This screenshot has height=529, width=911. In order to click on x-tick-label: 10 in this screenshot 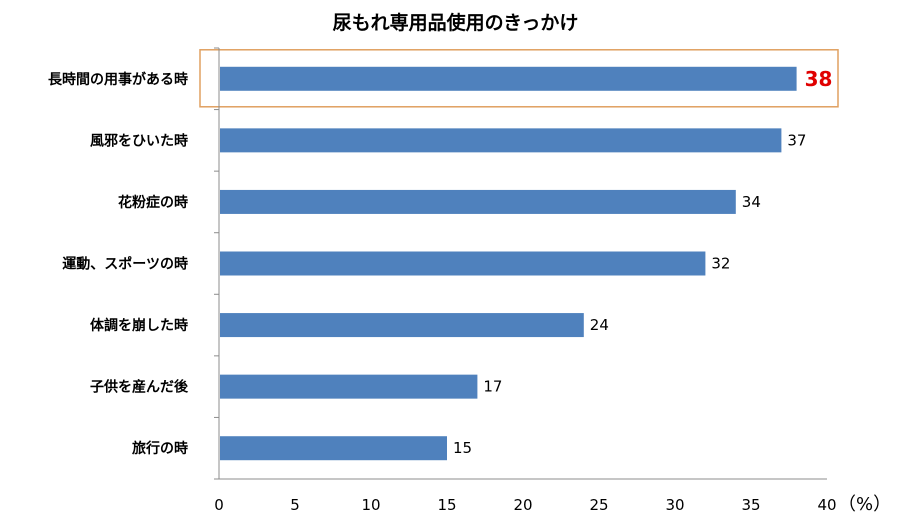, I will do `click(370, 505)`.